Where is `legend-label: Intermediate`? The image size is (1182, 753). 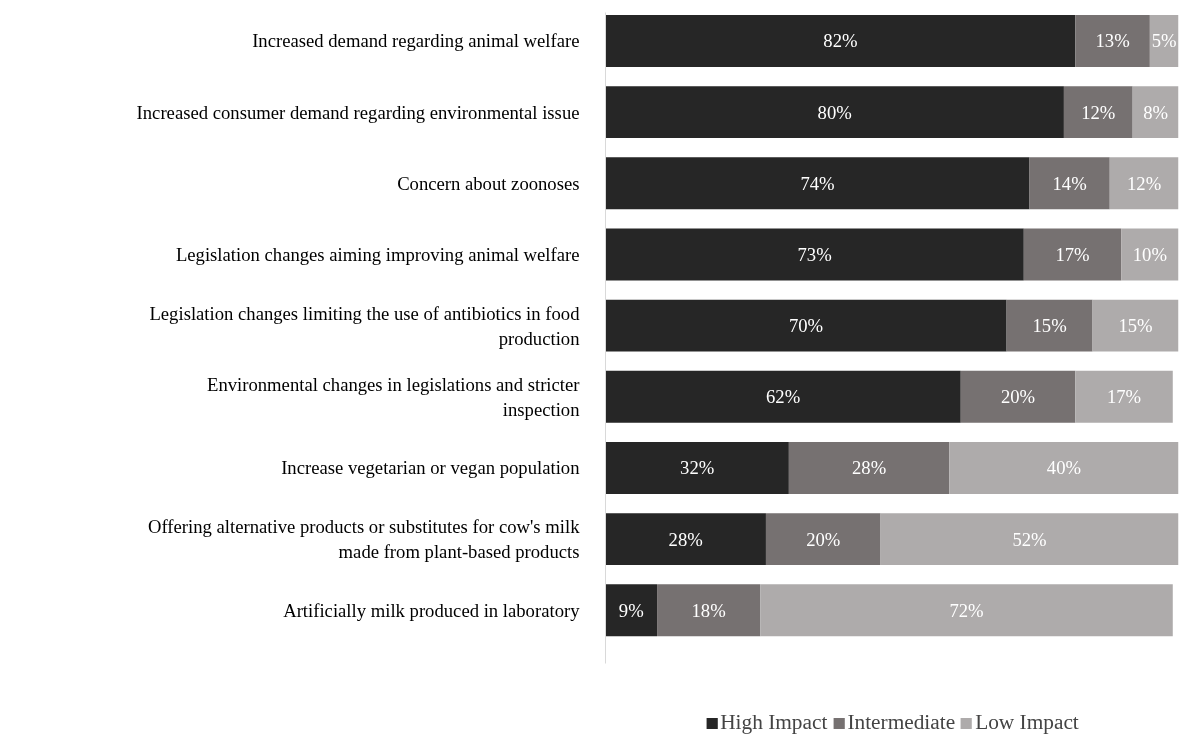 legend-label: Intermediate is located at coordinates (901, 722).